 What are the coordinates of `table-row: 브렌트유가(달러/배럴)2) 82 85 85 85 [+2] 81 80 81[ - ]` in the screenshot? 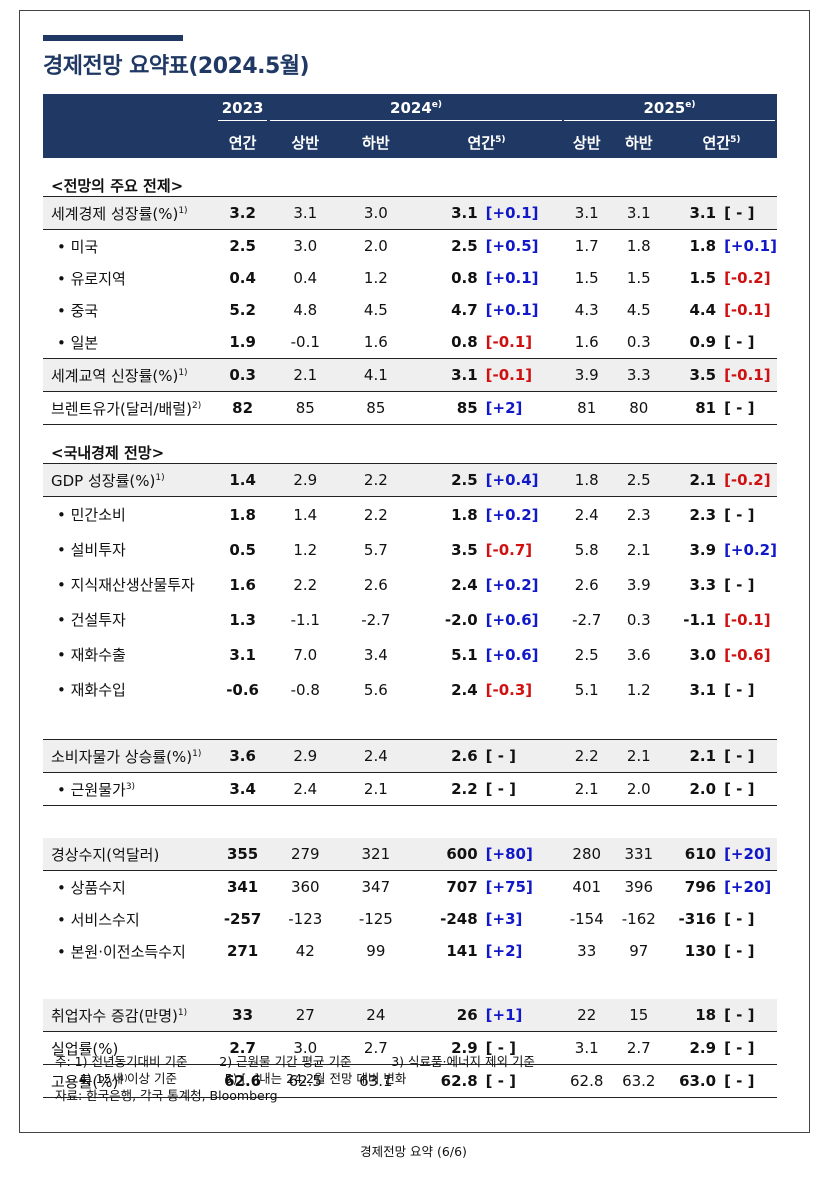 It's located at (410, 408).